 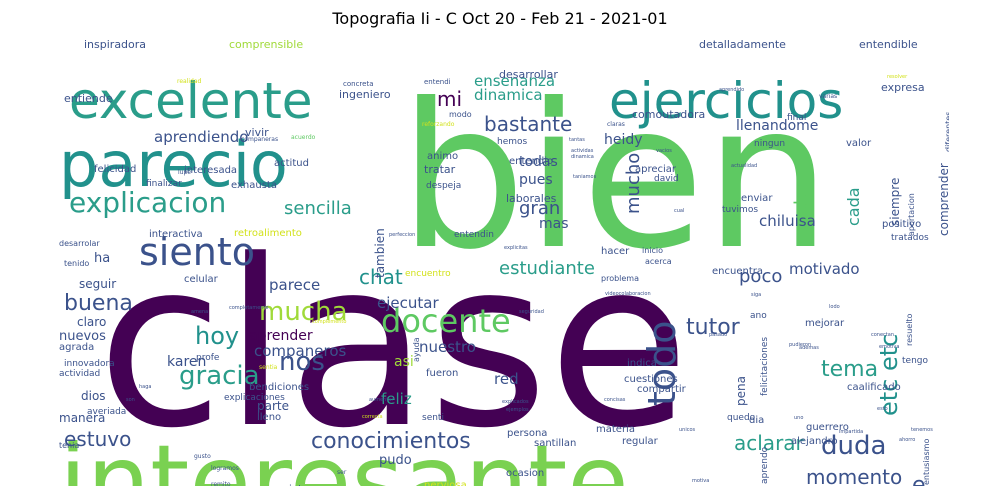 What do you see at coordinates (615, 400) in the screenshot?
I see `word-concisas: concisas` at bounding box center [615, 400].